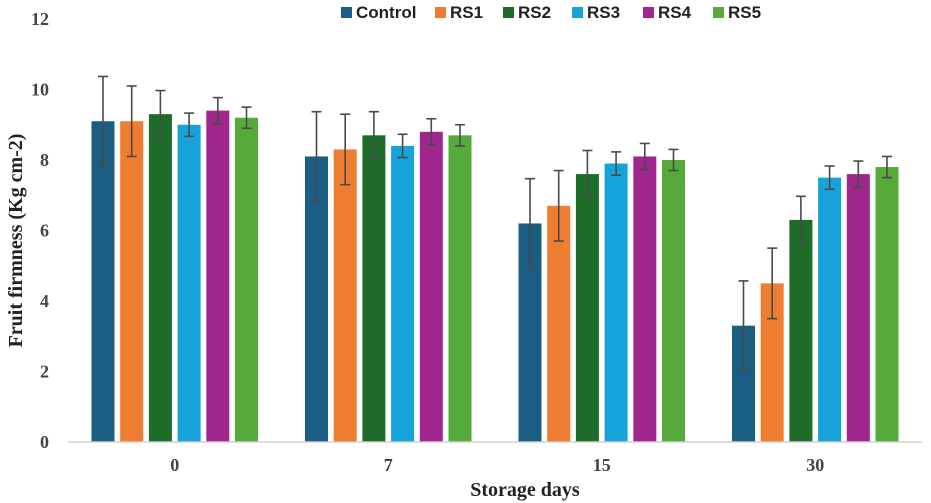 This screenshot has width=931, height=503. Describe the element at coordinates (386, 12) in the screenshot. I see `legend-label: Control` at that location.